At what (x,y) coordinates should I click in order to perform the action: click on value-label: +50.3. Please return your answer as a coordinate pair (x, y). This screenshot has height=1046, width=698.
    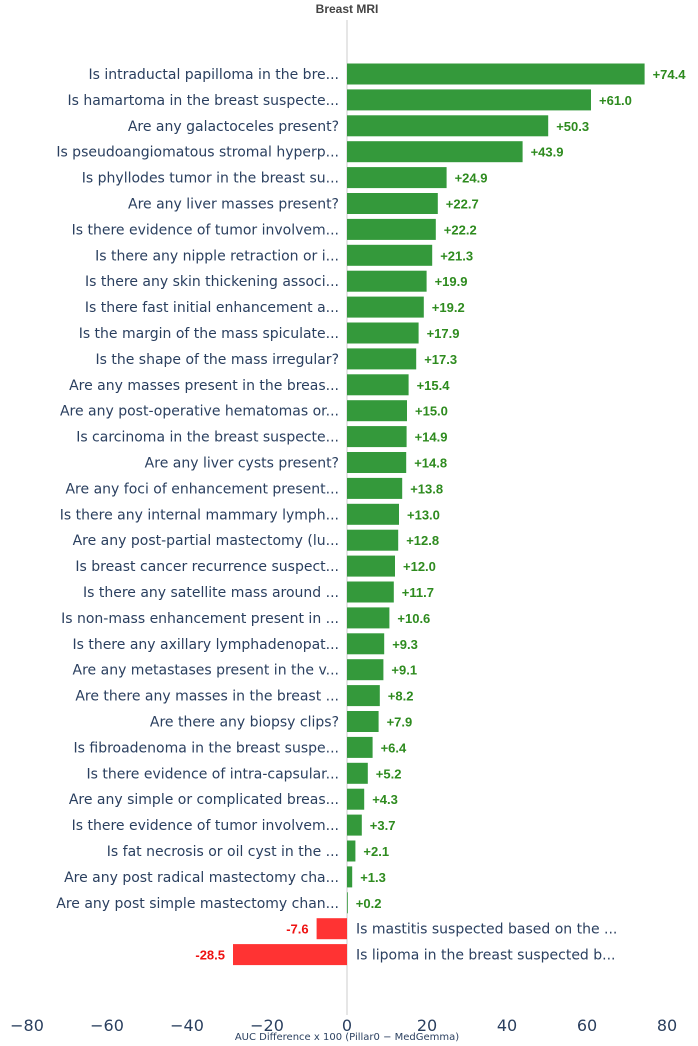
    Looking at the image, I should click on (572, 126).